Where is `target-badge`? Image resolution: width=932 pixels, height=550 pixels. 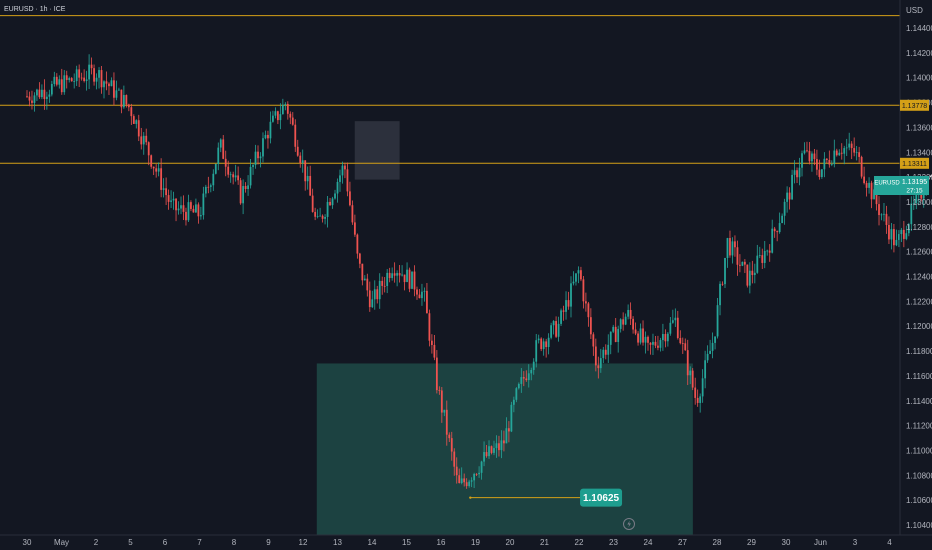 target-badge is located at coordinates (601, 497).